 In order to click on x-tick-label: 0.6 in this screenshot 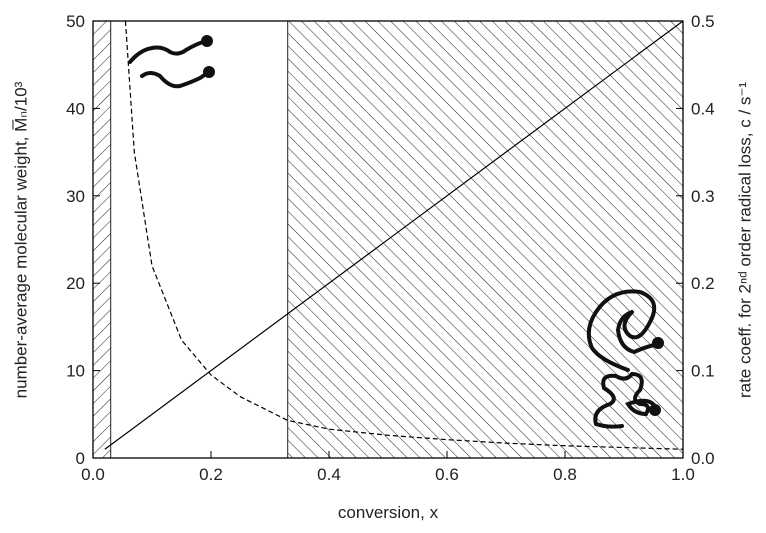, I will do `click(447, 474)`.